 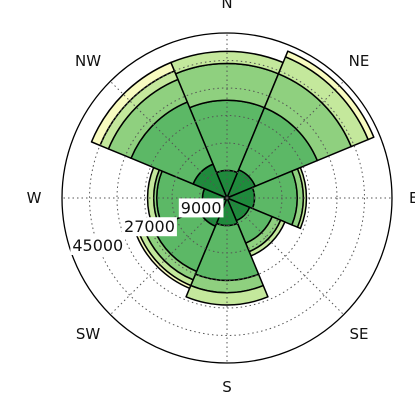 I want to click on radial-tick-label: 45000, so click(x=97, y=245).